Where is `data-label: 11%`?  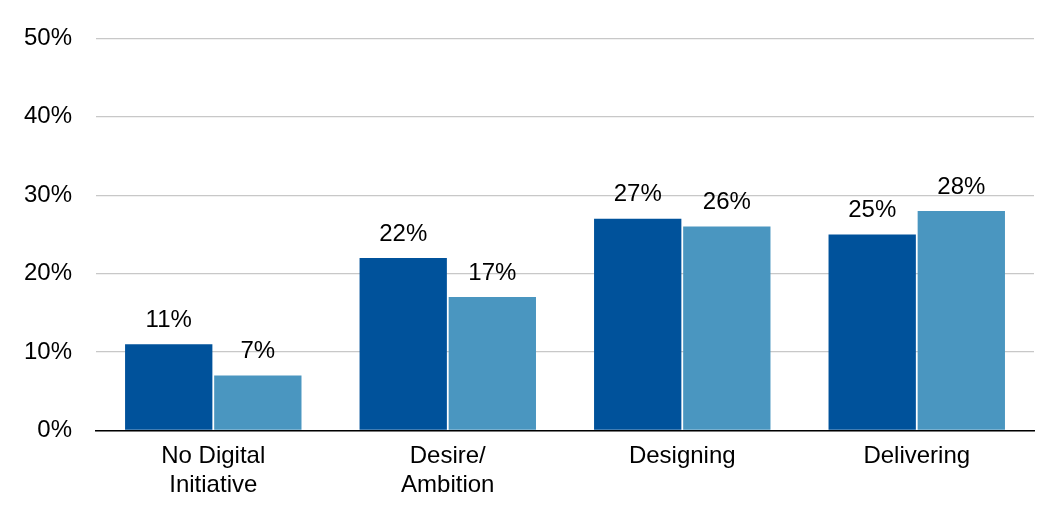
data-label: 11% is located at coordinates (168, 318).